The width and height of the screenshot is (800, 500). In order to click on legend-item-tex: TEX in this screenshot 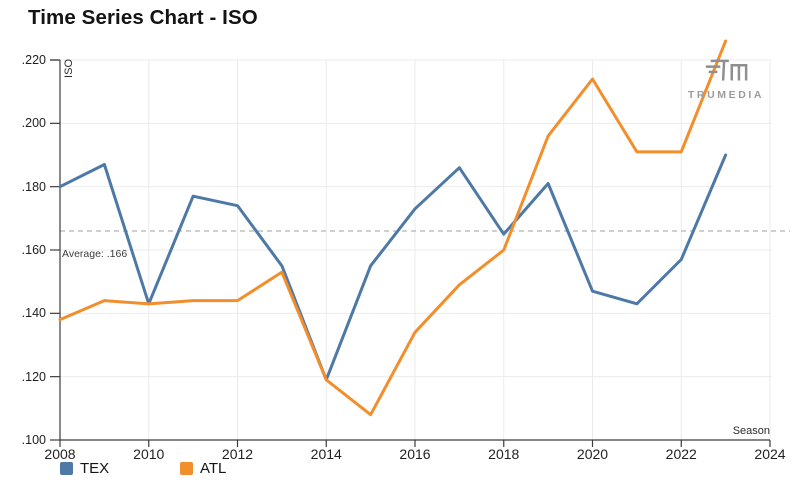, I will do `click(84, 468)`.